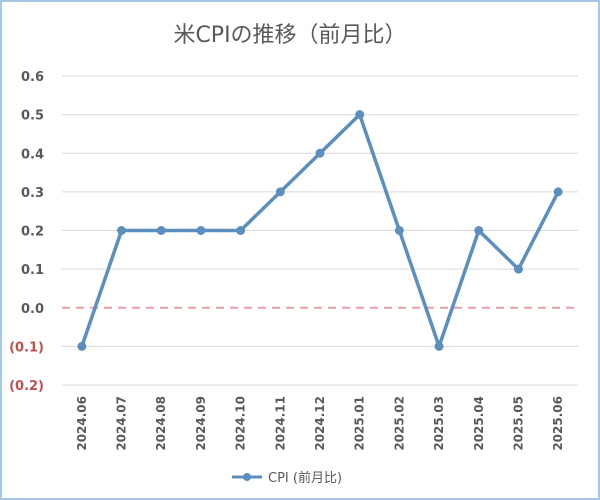 The width and height of the screenshot is (600, 500). What do you see at coordinates (26, 347) in the screenshot?
I see `y-tick-label: (0.1)` at bounding box center [26, 347].